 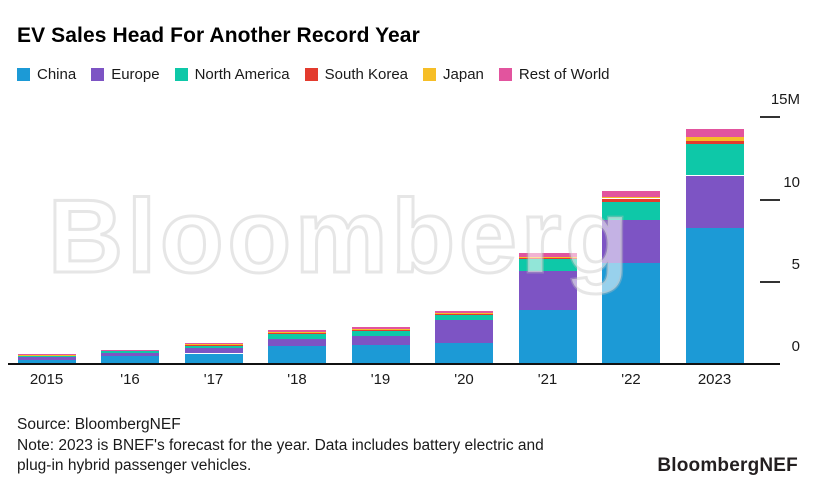 What do you see at coordinates (631, 312) in the screenshot?
I see `bar-22-china` at bounding box center [631, 312].